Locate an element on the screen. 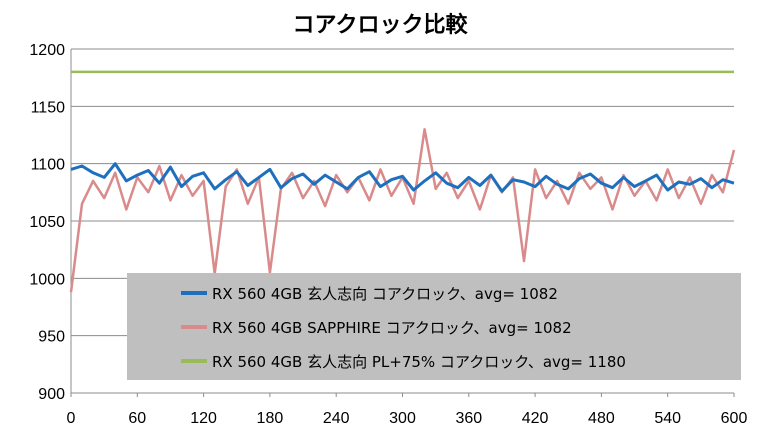 The height and width of the screenshot is (435, 759). x-tick-label: 0 is located at coordinates (71, 418).